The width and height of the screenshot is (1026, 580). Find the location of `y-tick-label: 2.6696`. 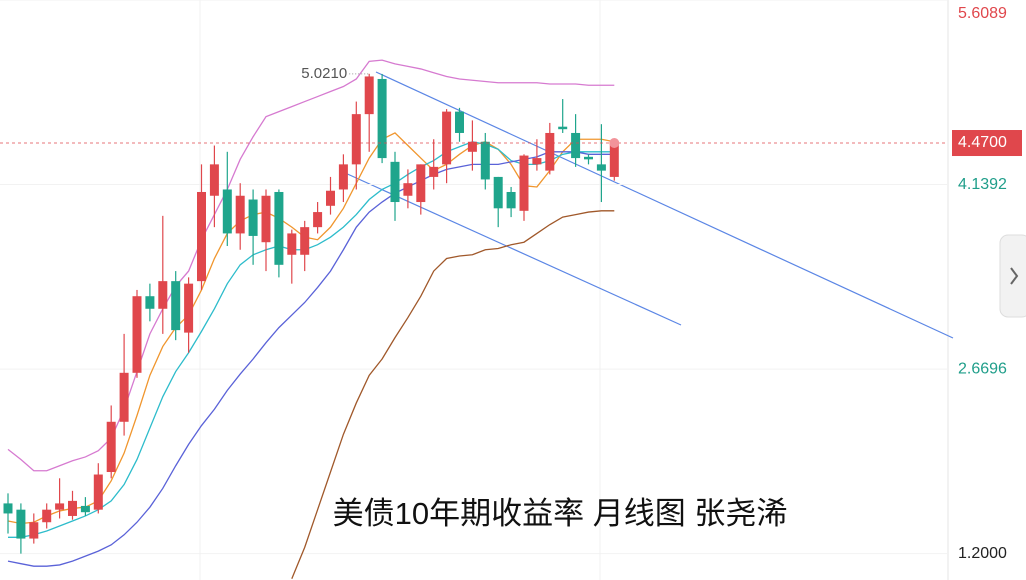

y-tick-label: 2.6696 is located at coordinates (982, 368).